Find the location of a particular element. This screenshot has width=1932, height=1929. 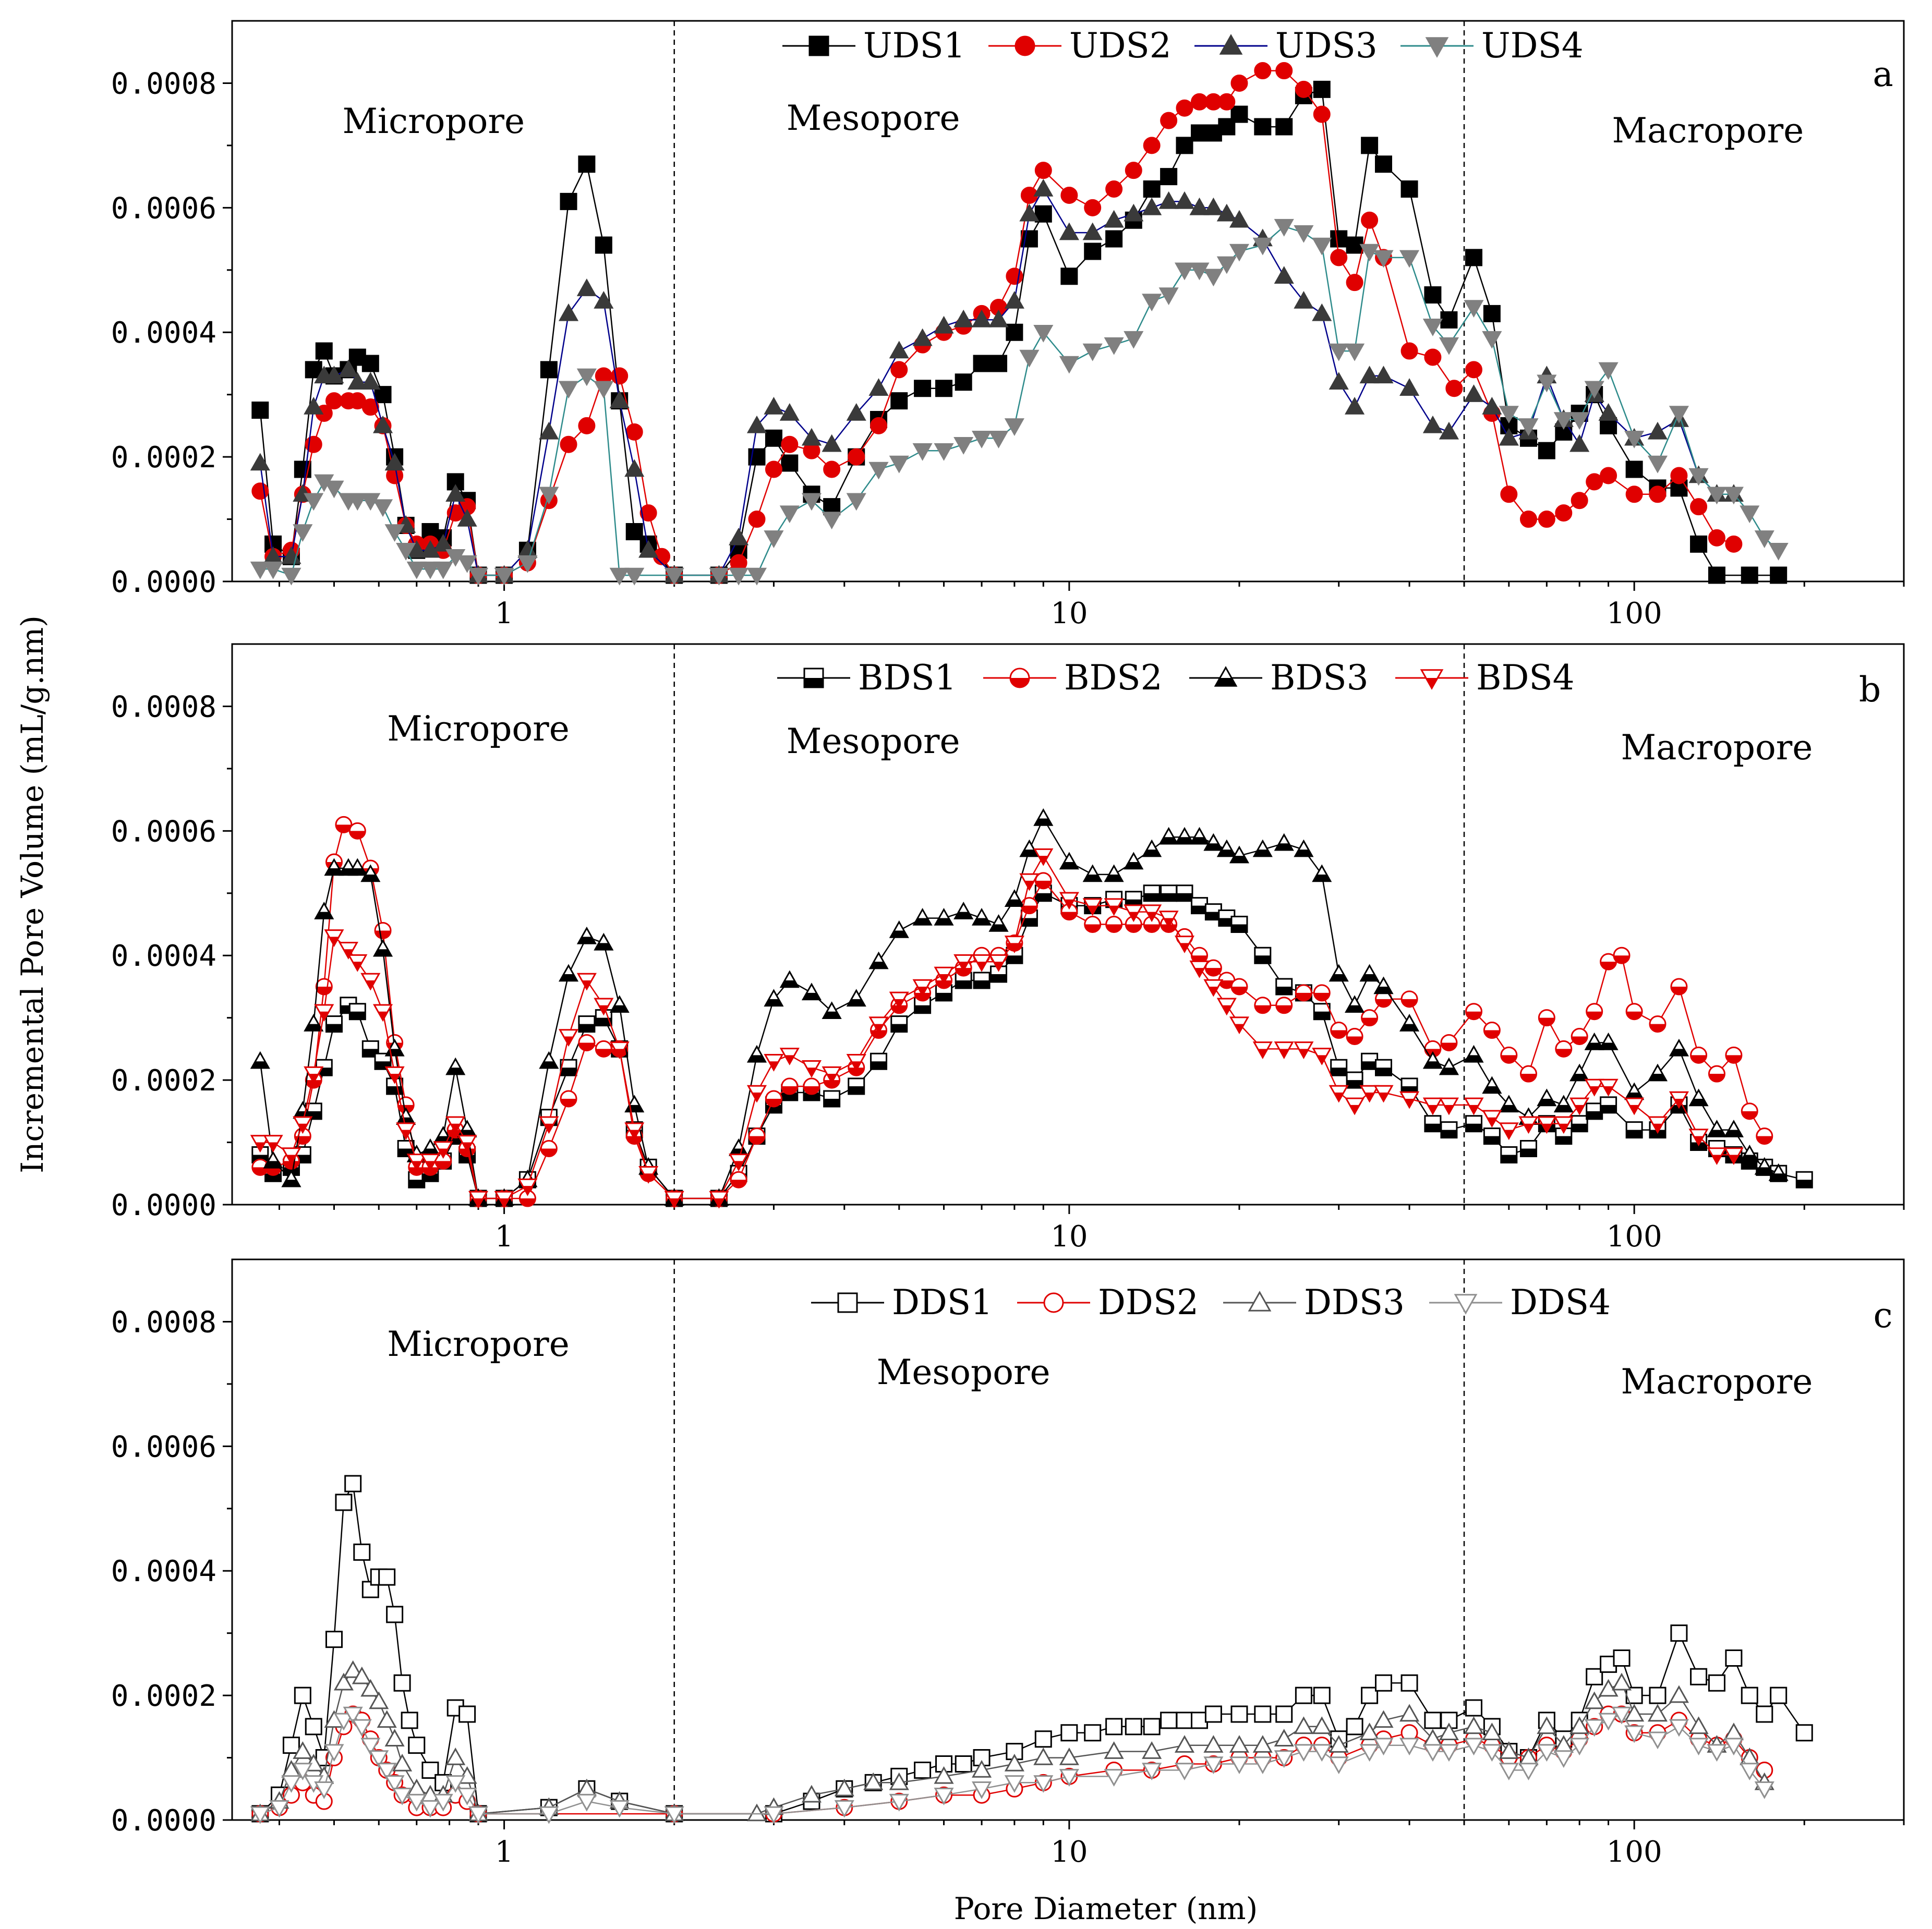

legend-marker-fill is located at coordinates (813, 682).